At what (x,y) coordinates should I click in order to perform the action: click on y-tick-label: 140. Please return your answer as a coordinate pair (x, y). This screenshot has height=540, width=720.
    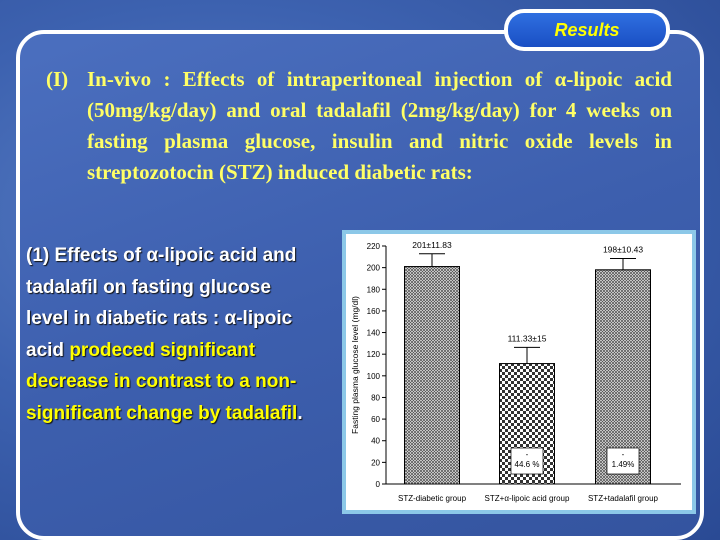
    Looking at the image, I should click on (374, 333).